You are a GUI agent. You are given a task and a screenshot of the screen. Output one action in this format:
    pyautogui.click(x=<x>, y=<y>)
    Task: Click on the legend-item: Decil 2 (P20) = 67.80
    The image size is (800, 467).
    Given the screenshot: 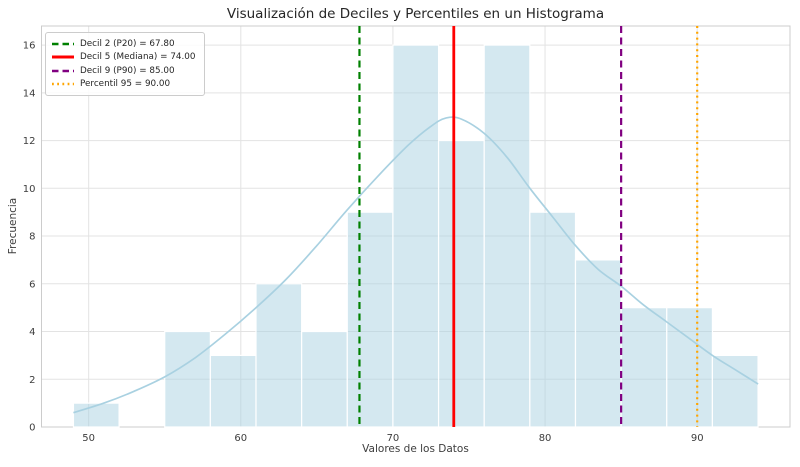 What is the action you would take?
    pyautogui.click(x=124, y=44)
    